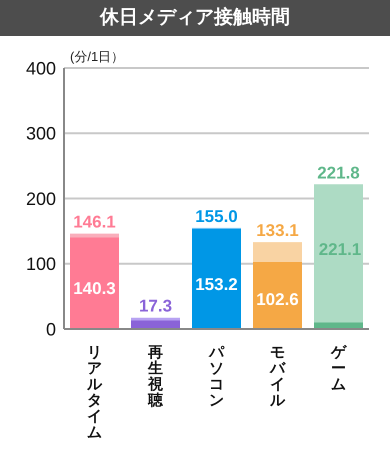 The width and height of the screenshot is (390, 449). Describe the element at coordinates (94, 392) in the screenshot. I see `x-tick-label: リアルタイム` at that location.